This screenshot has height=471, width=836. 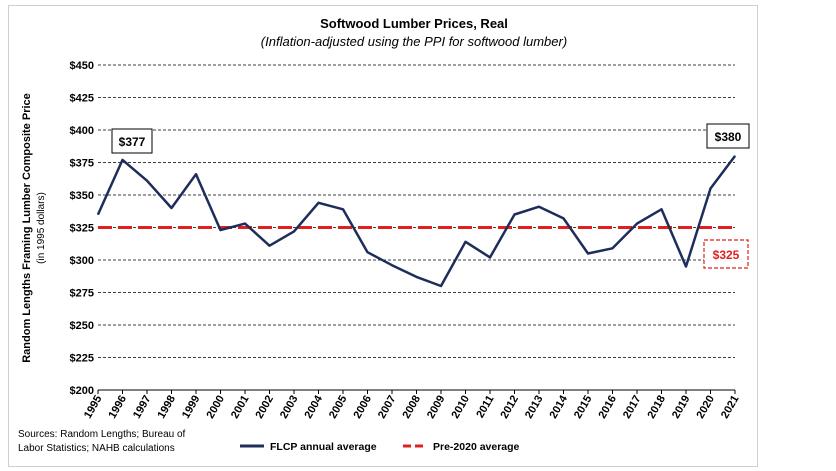 I want to click on annotation-label-1996: $377, so click(x=132, y=142).